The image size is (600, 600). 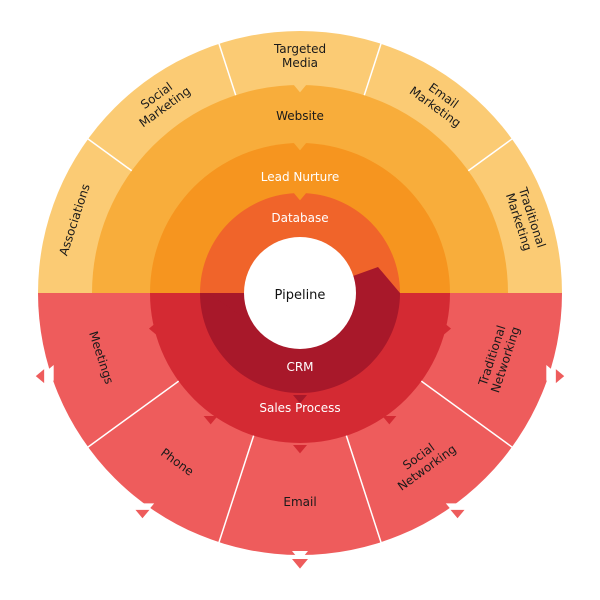 What do you see at coordinates (299, 218) in the screenshot?
I see `database-label: Database` at bounding box center [299, 218].